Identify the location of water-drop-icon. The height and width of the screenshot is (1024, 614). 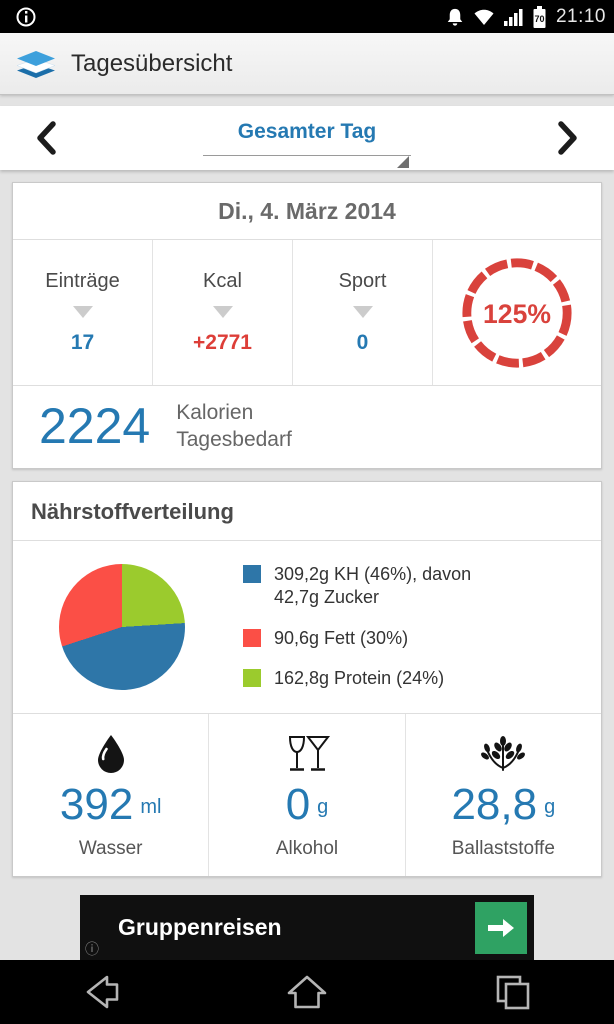
(110, 754).